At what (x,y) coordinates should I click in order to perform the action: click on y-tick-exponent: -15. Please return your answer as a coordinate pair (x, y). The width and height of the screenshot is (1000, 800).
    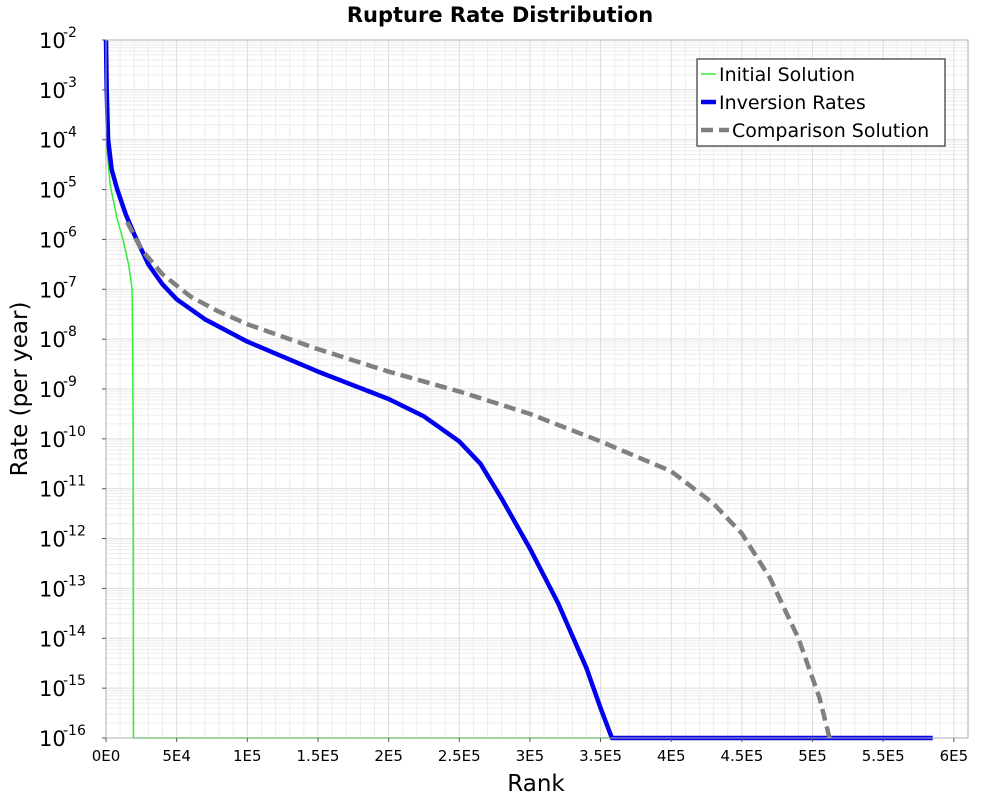
    Looking at the image, I should click on (74, 681).